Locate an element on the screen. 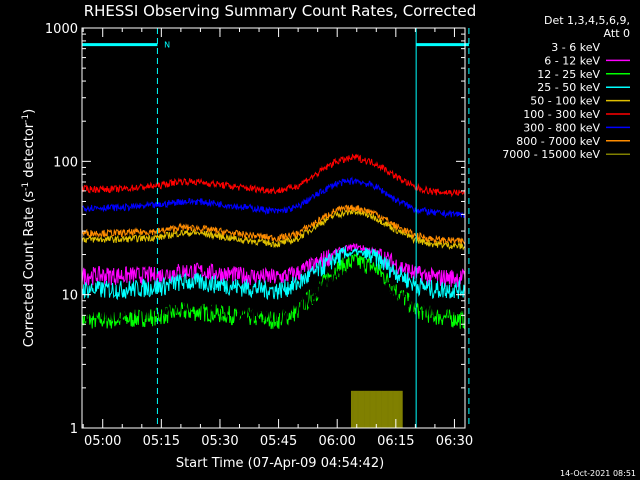 Image resolution: width=640 pixels, height=480 pixels. y-tick-label: 1000 is located at coordinates (61, 29).